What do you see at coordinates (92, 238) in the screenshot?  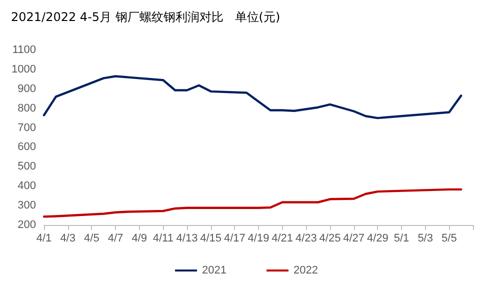 I see `x-tick-label: 4/5` at bounding box center [92, 238].